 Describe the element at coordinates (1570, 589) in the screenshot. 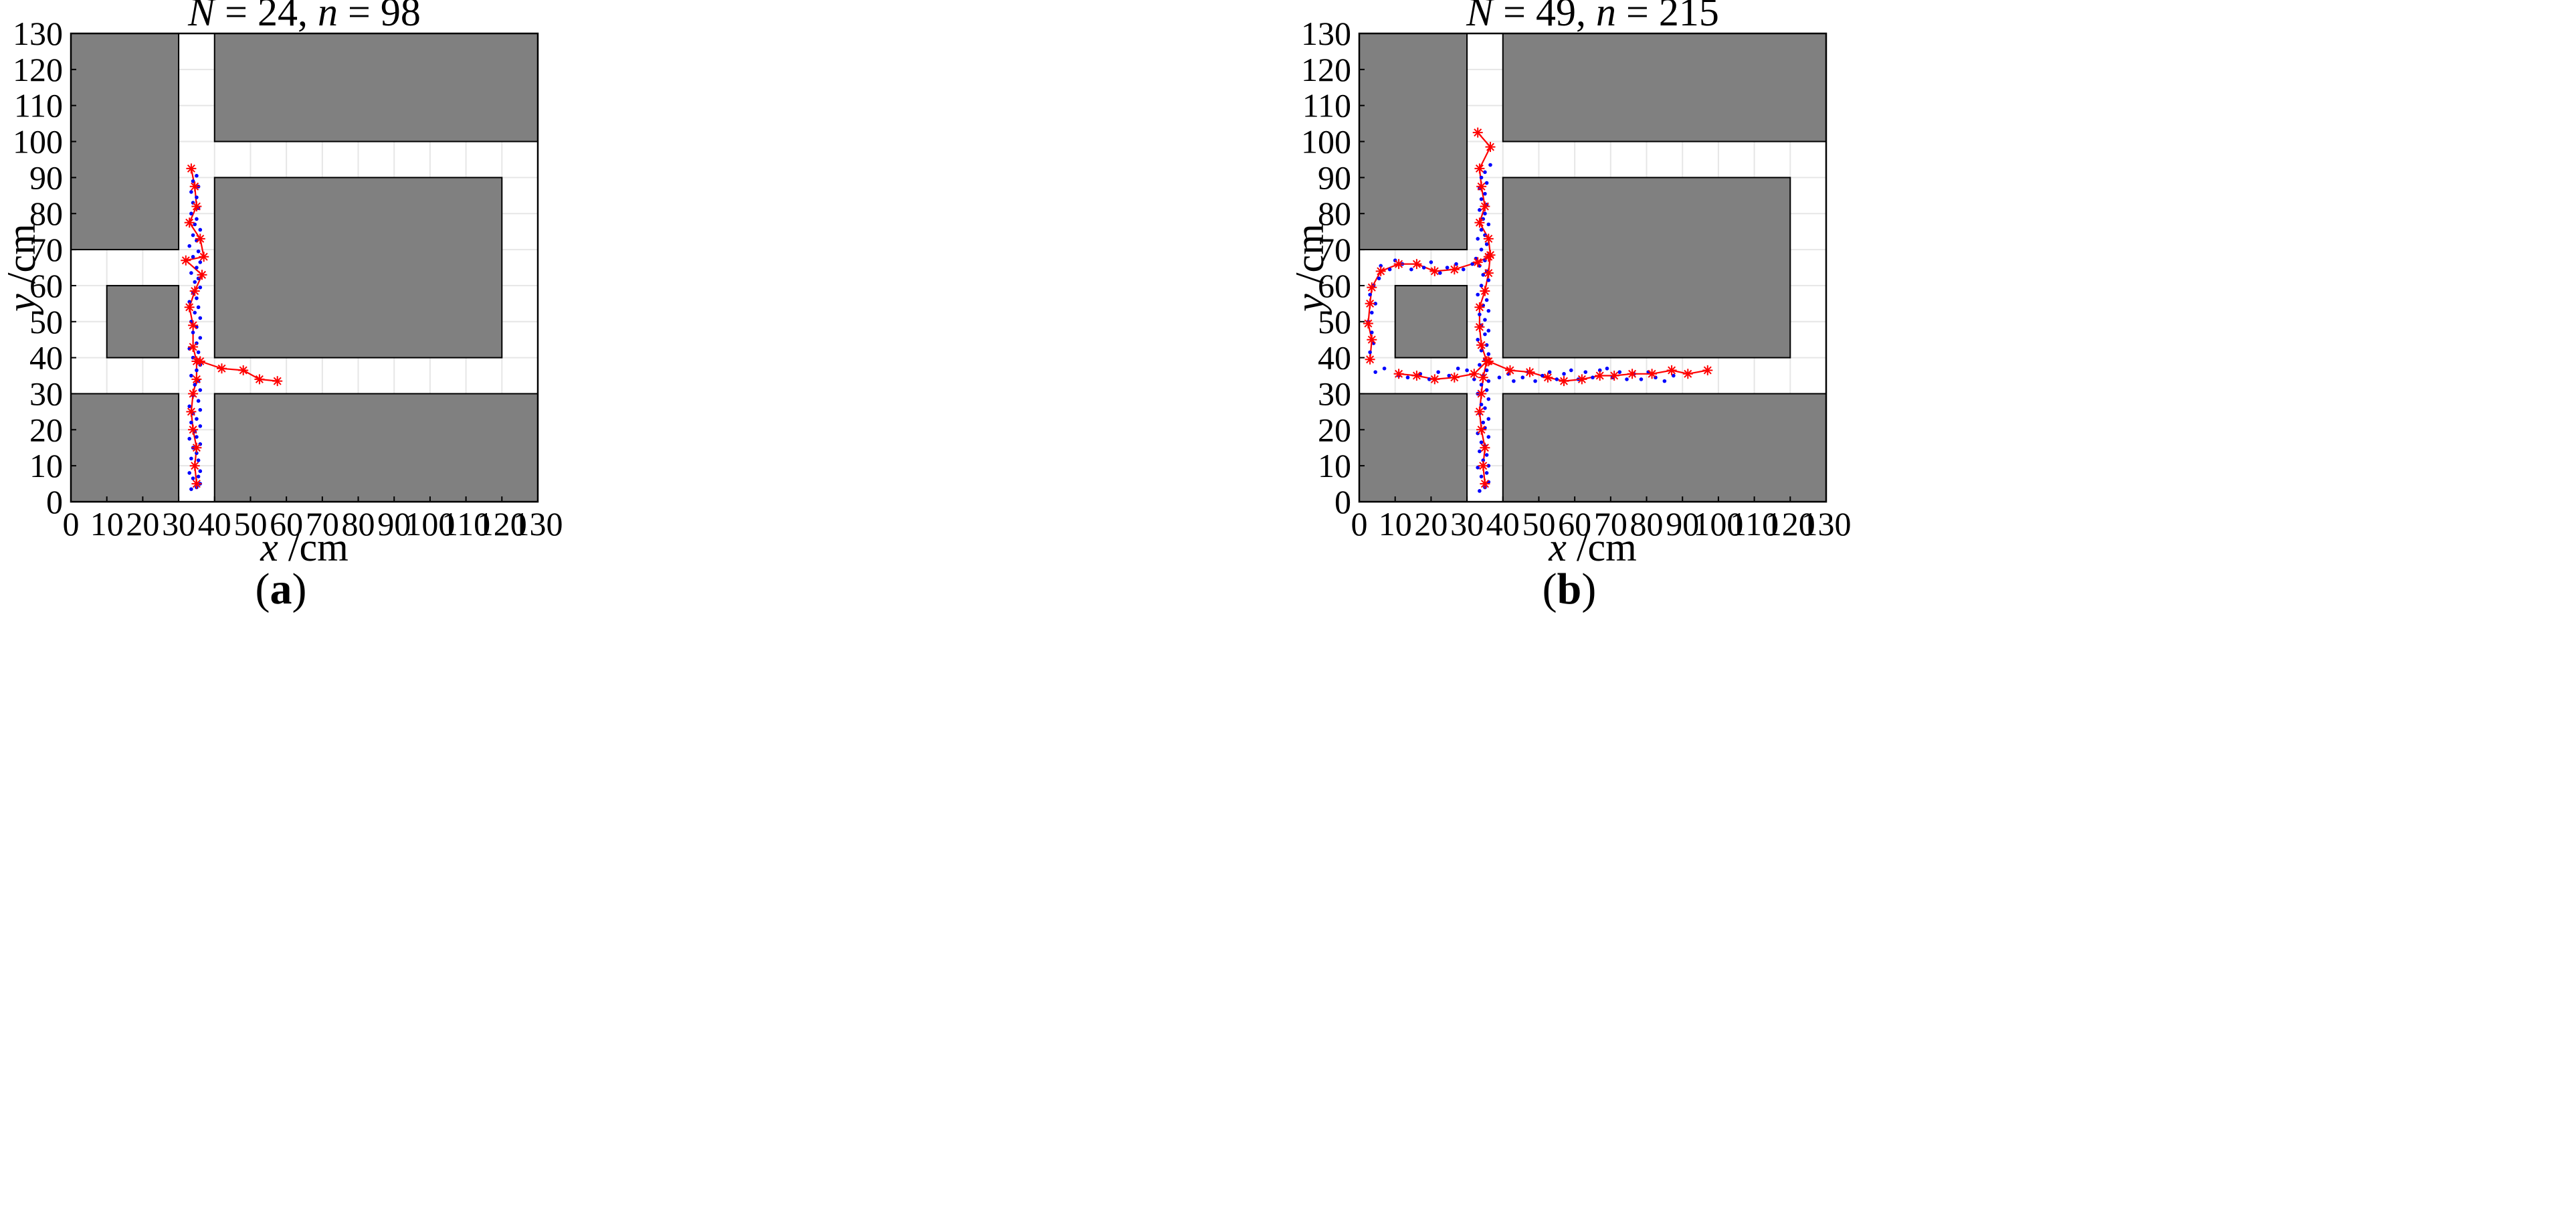

I see `panel-caption-b: (b)` at that location.